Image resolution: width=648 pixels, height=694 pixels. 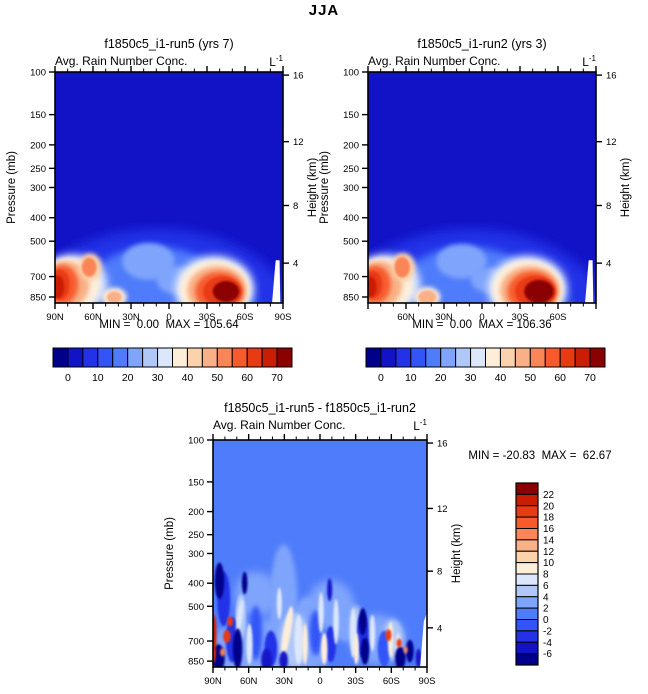 I want to click on minmax-run5: MIN = 0.00 MAX = 105.64, so click(x=169, y=325).